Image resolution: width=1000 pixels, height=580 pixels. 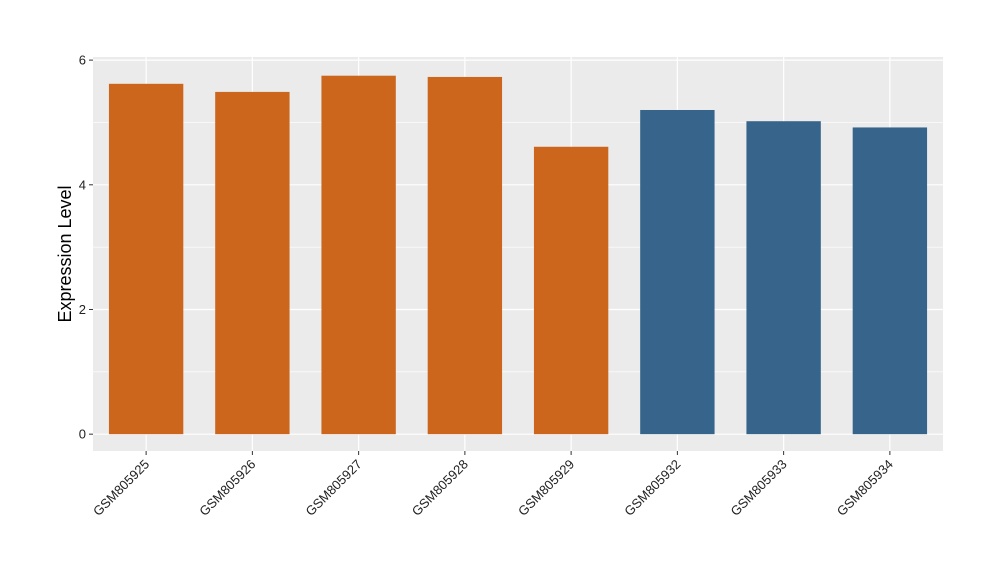 What do you see at coordinates (334, 488) in the screenshot?
I see `x-tick-label: GSM805927` at bounding box center [334, 488].